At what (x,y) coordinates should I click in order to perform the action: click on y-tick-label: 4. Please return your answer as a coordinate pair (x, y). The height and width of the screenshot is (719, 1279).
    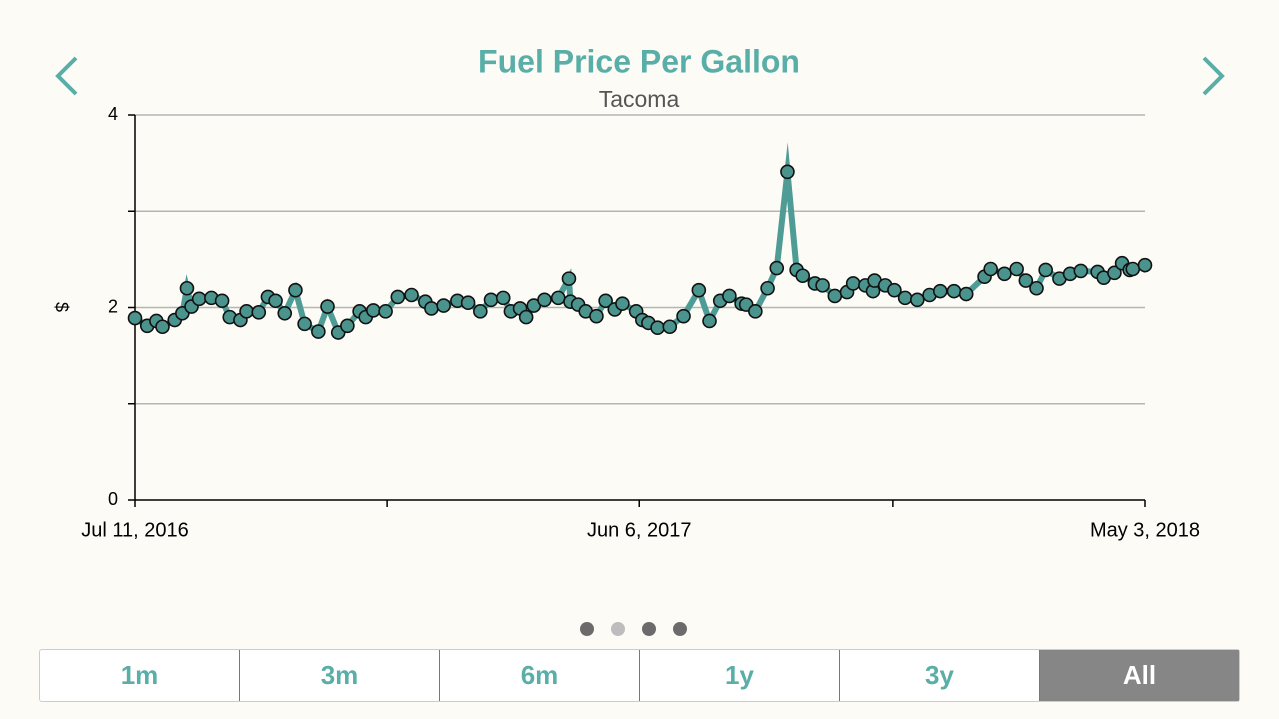
    Looking at the image, I should click on (113, 114).